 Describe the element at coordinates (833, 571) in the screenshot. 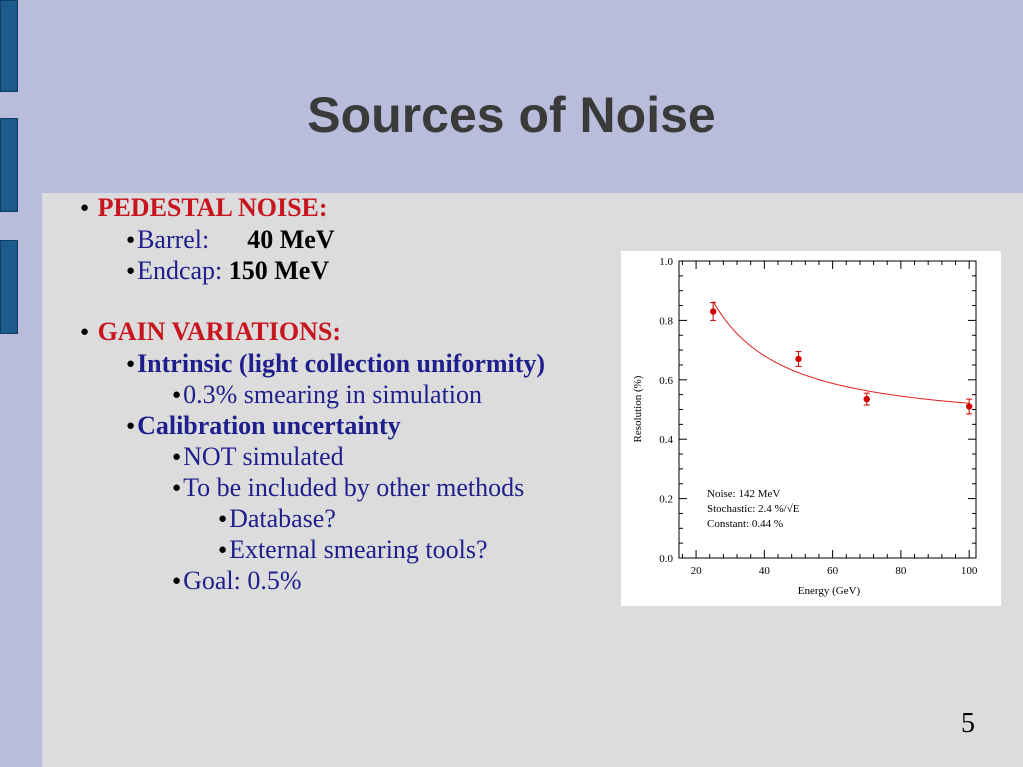

I see `x-tick-label: 60` at that location.